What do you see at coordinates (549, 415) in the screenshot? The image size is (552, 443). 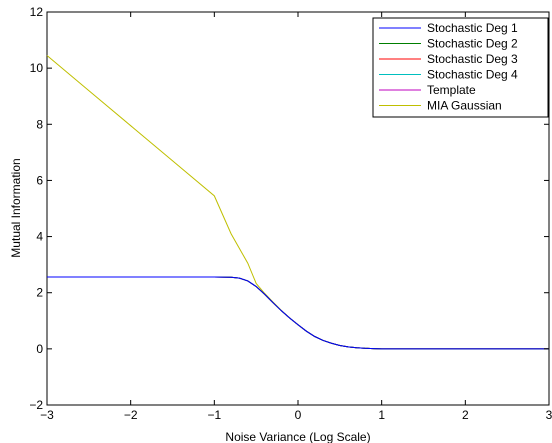 I see `x-tick-label: 3` at bounding box center [549, 415].